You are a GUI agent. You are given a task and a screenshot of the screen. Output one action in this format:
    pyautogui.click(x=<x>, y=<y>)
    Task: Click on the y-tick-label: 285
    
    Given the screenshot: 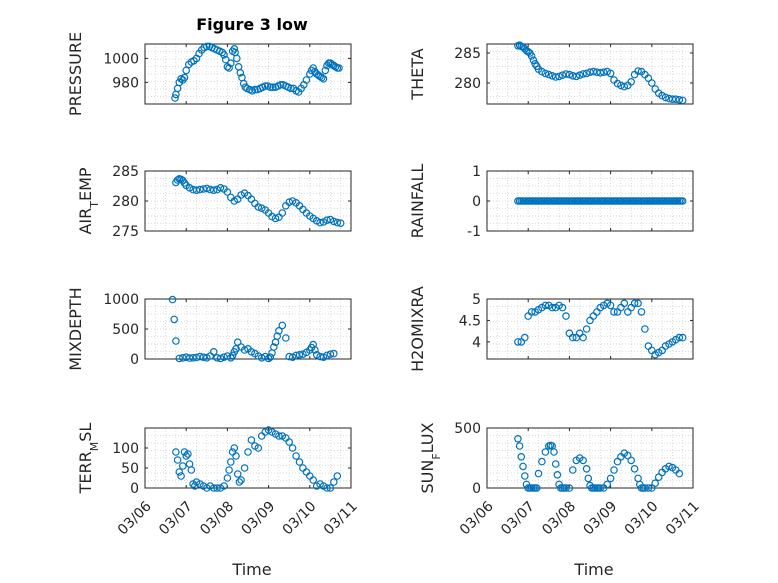 What is the action you would take?
    pyautogui.click(x=125, y=172)
    